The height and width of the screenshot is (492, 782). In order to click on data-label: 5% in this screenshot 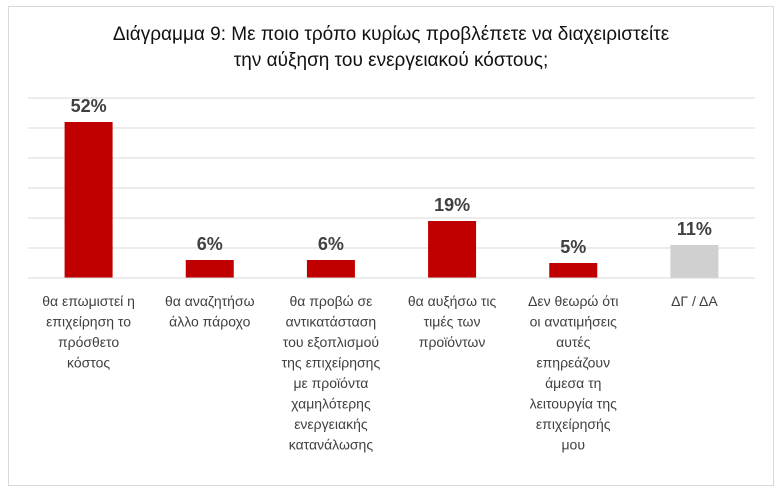, I will do `click(573, 247)`.